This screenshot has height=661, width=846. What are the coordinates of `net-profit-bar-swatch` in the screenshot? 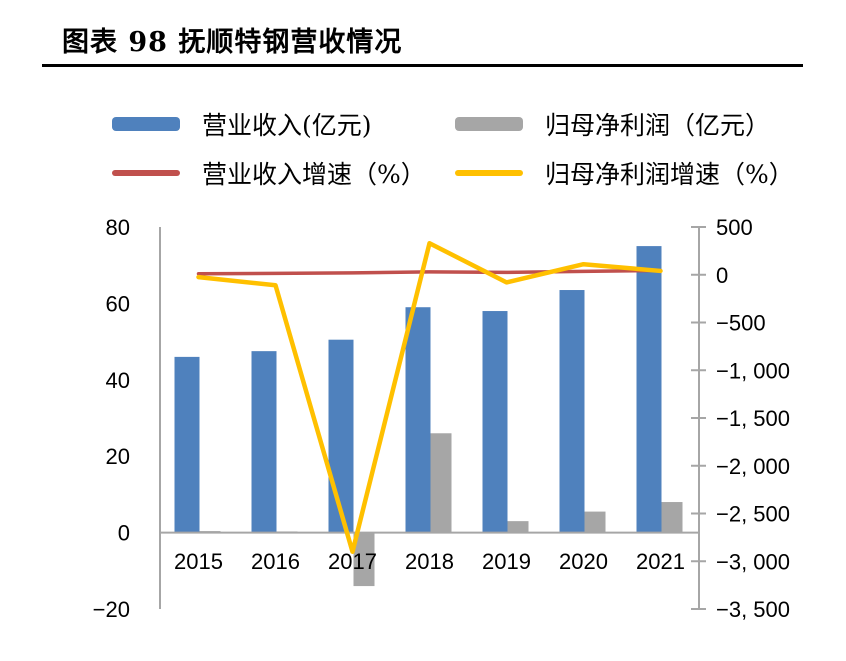 It's located at (489, 124).